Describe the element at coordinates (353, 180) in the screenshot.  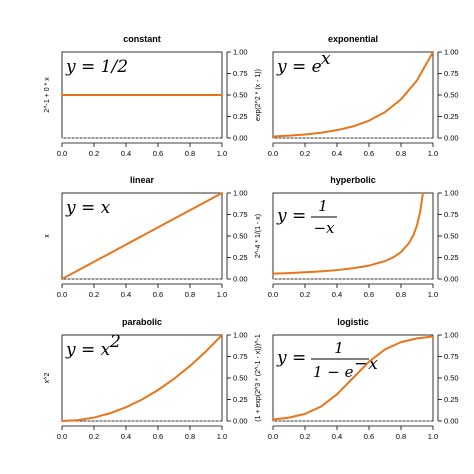
I see `panel-title: hyperbolic` at that location.